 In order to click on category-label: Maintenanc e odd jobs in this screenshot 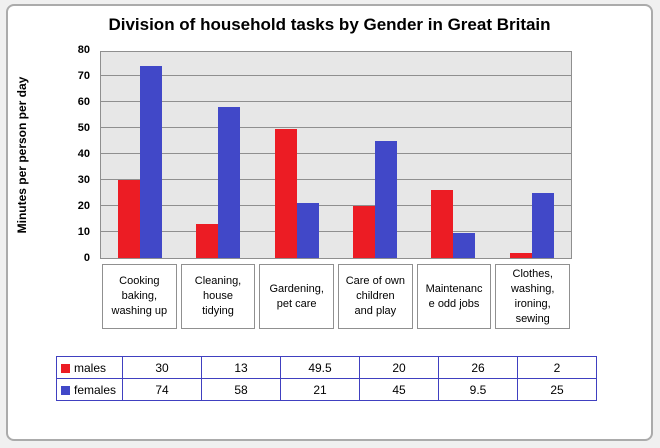, I will do `click(454, 296)`.